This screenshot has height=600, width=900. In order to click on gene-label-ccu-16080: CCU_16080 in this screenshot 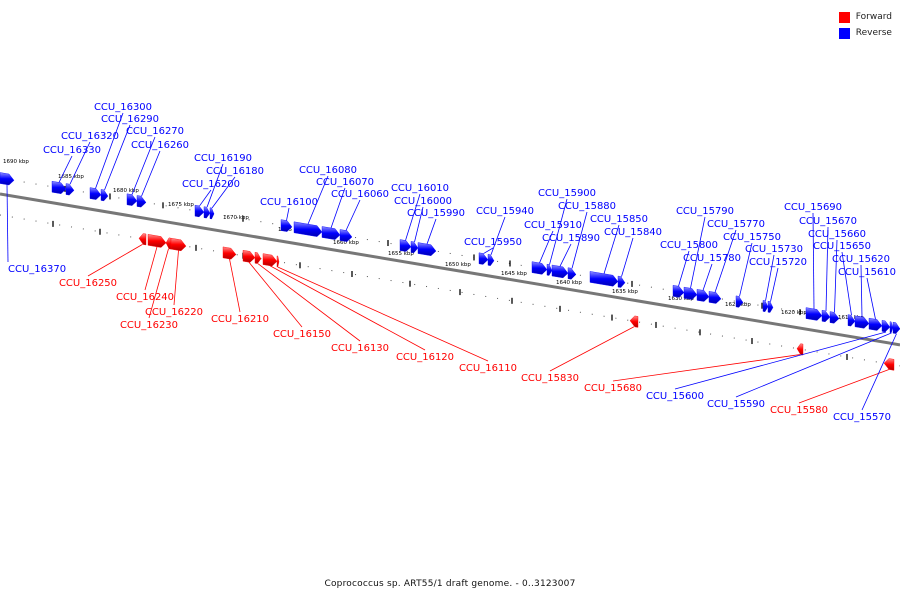, I will do `click(328, 170)`.